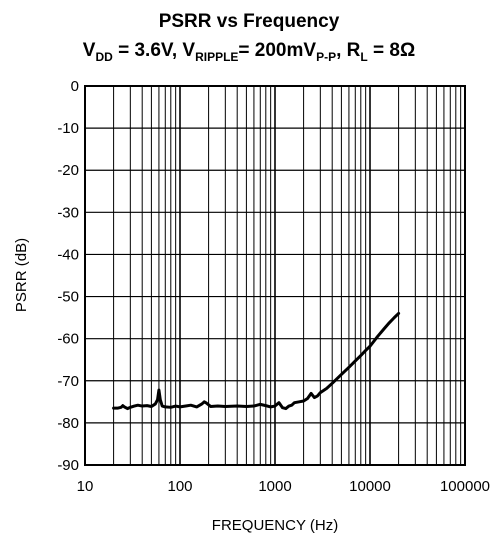 The width and height of the screenshot is (496, 539). I want to click on y-tick-label: -10, so click(68, 128).